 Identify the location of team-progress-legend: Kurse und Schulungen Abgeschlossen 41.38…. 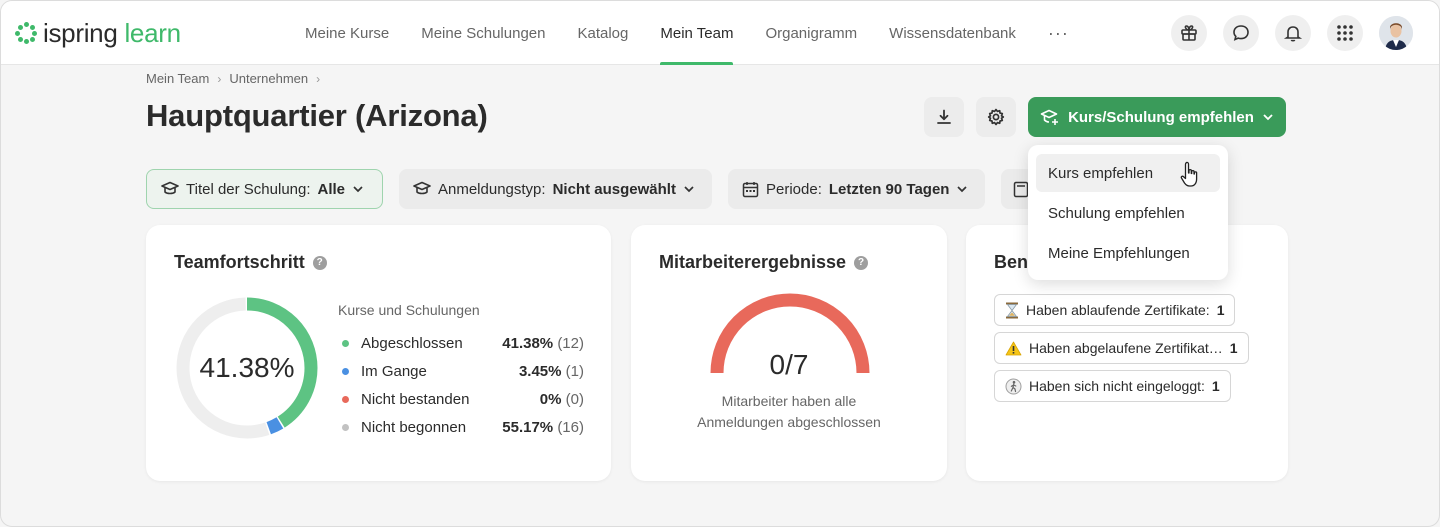
(461, 371).